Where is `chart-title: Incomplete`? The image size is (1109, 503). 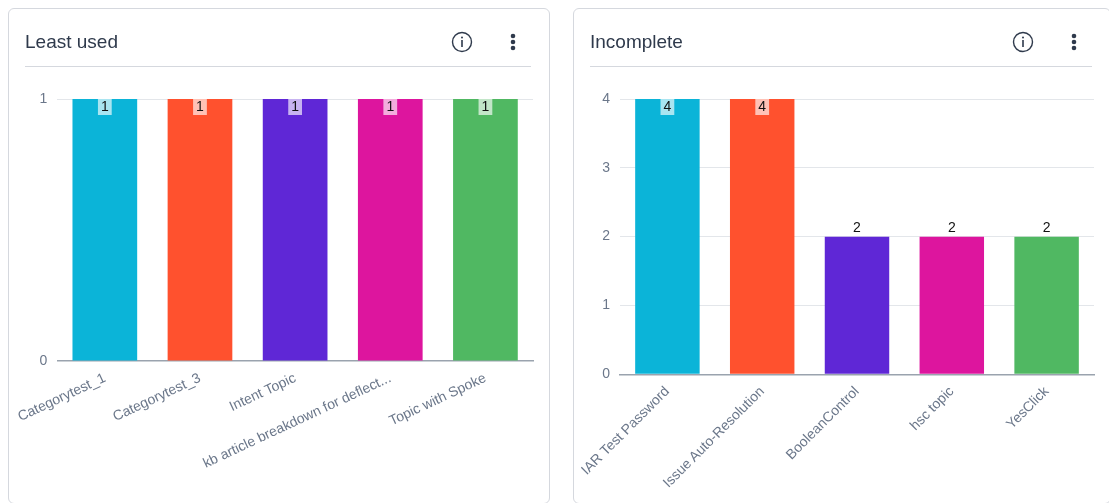
chart-title: Incomplete is located at coordinates (636, 42).